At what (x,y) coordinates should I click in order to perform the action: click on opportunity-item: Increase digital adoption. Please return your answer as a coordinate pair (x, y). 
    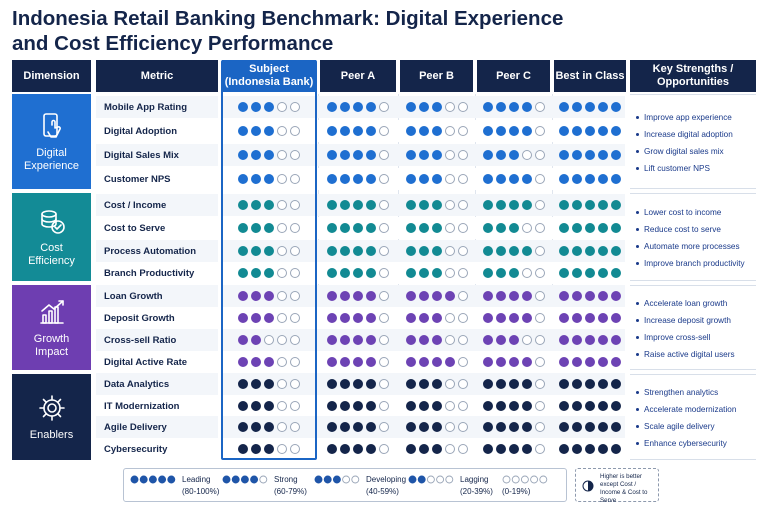
    Looking at the image, I should click on (694, 134).